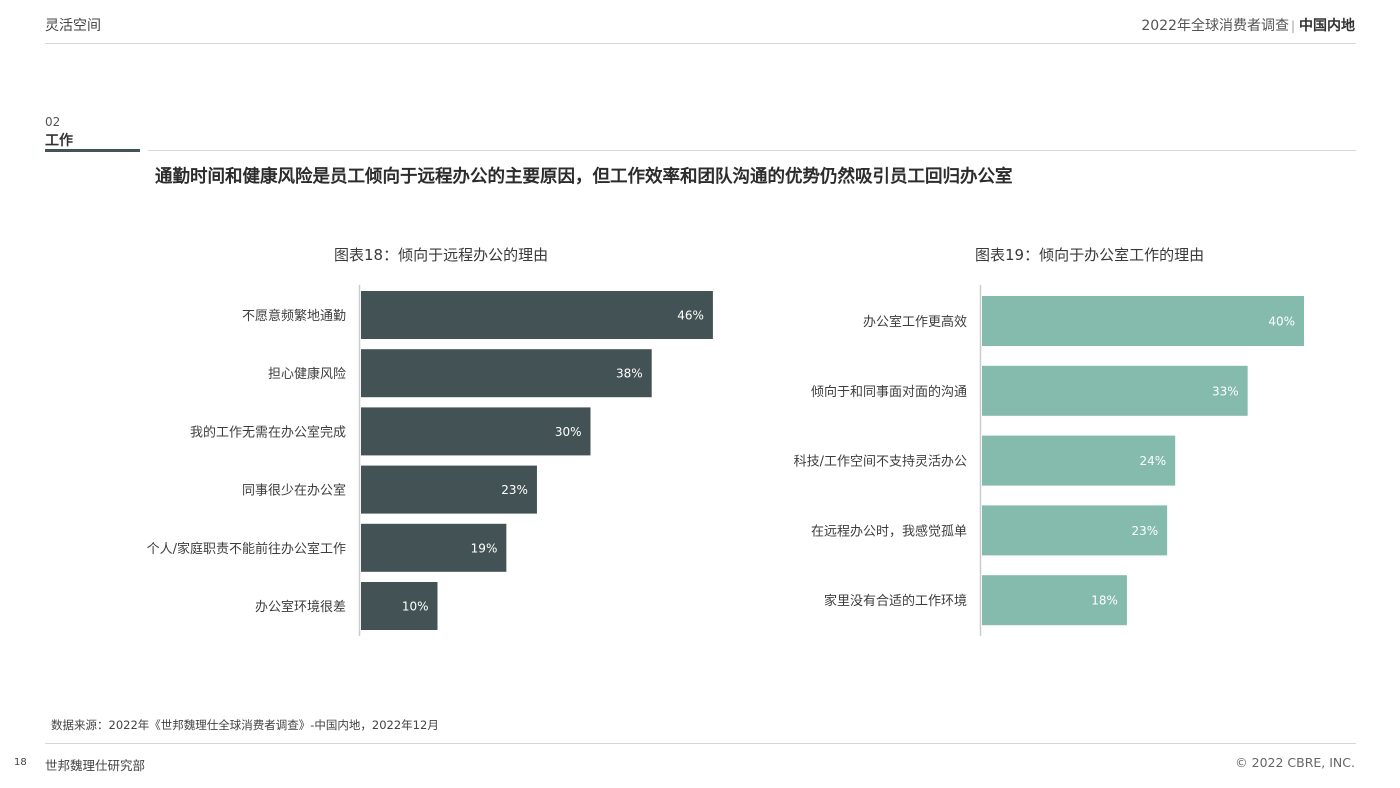 The width and height of the screenshot is (1400, 788). I want to click on footer-divider, so click(700, 743).